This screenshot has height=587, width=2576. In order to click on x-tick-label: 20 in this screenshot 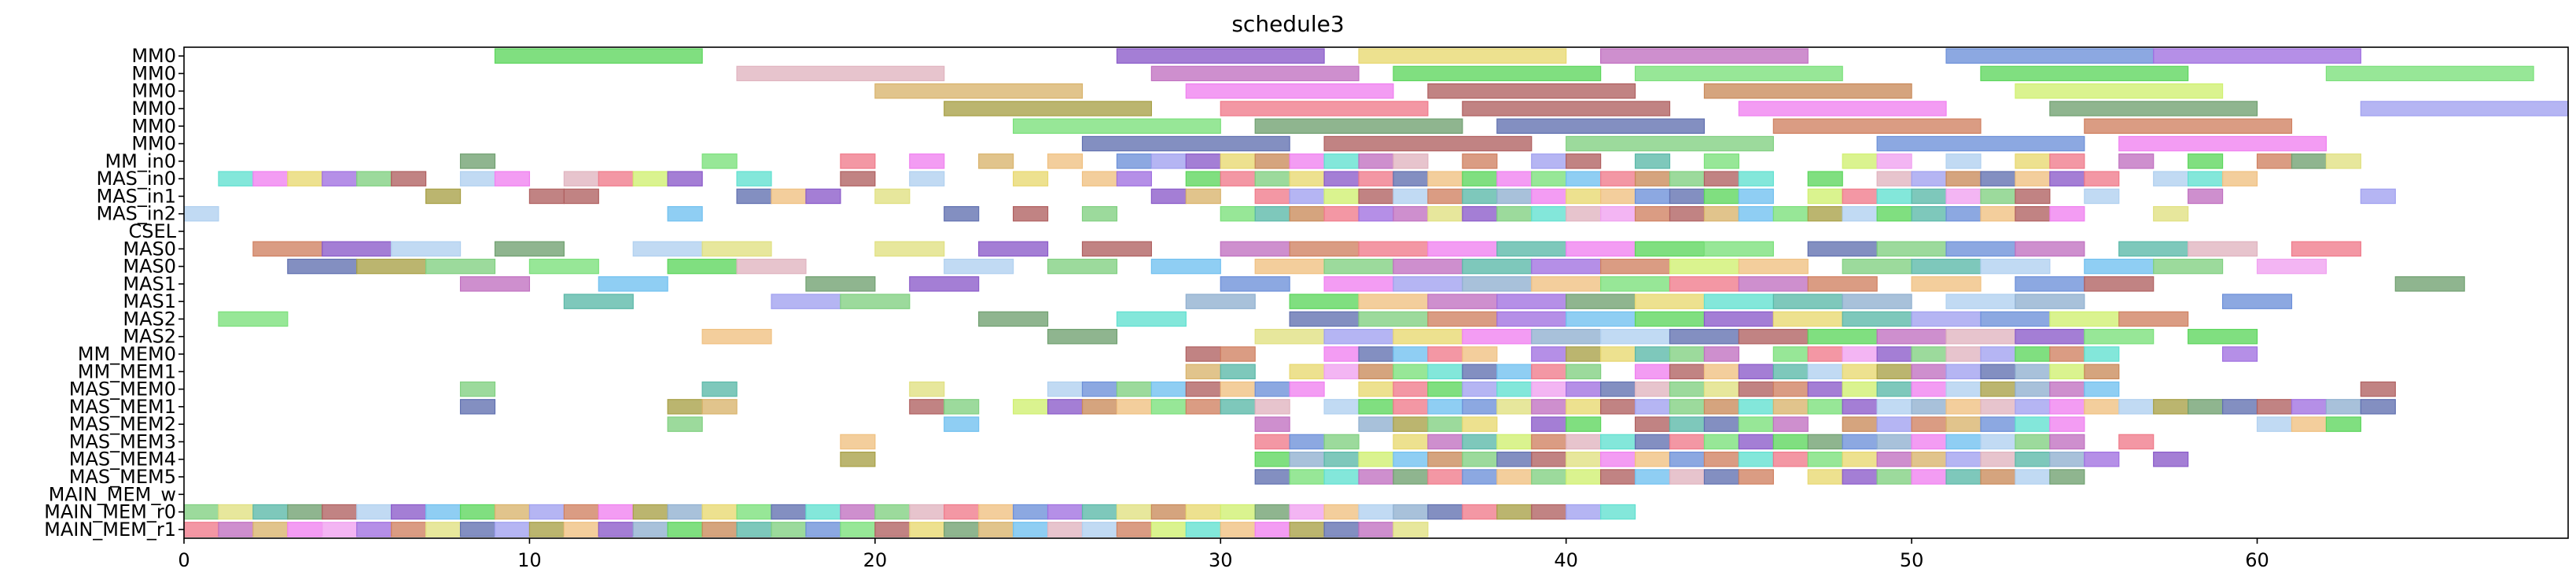, I will do `click(875, 560)`.